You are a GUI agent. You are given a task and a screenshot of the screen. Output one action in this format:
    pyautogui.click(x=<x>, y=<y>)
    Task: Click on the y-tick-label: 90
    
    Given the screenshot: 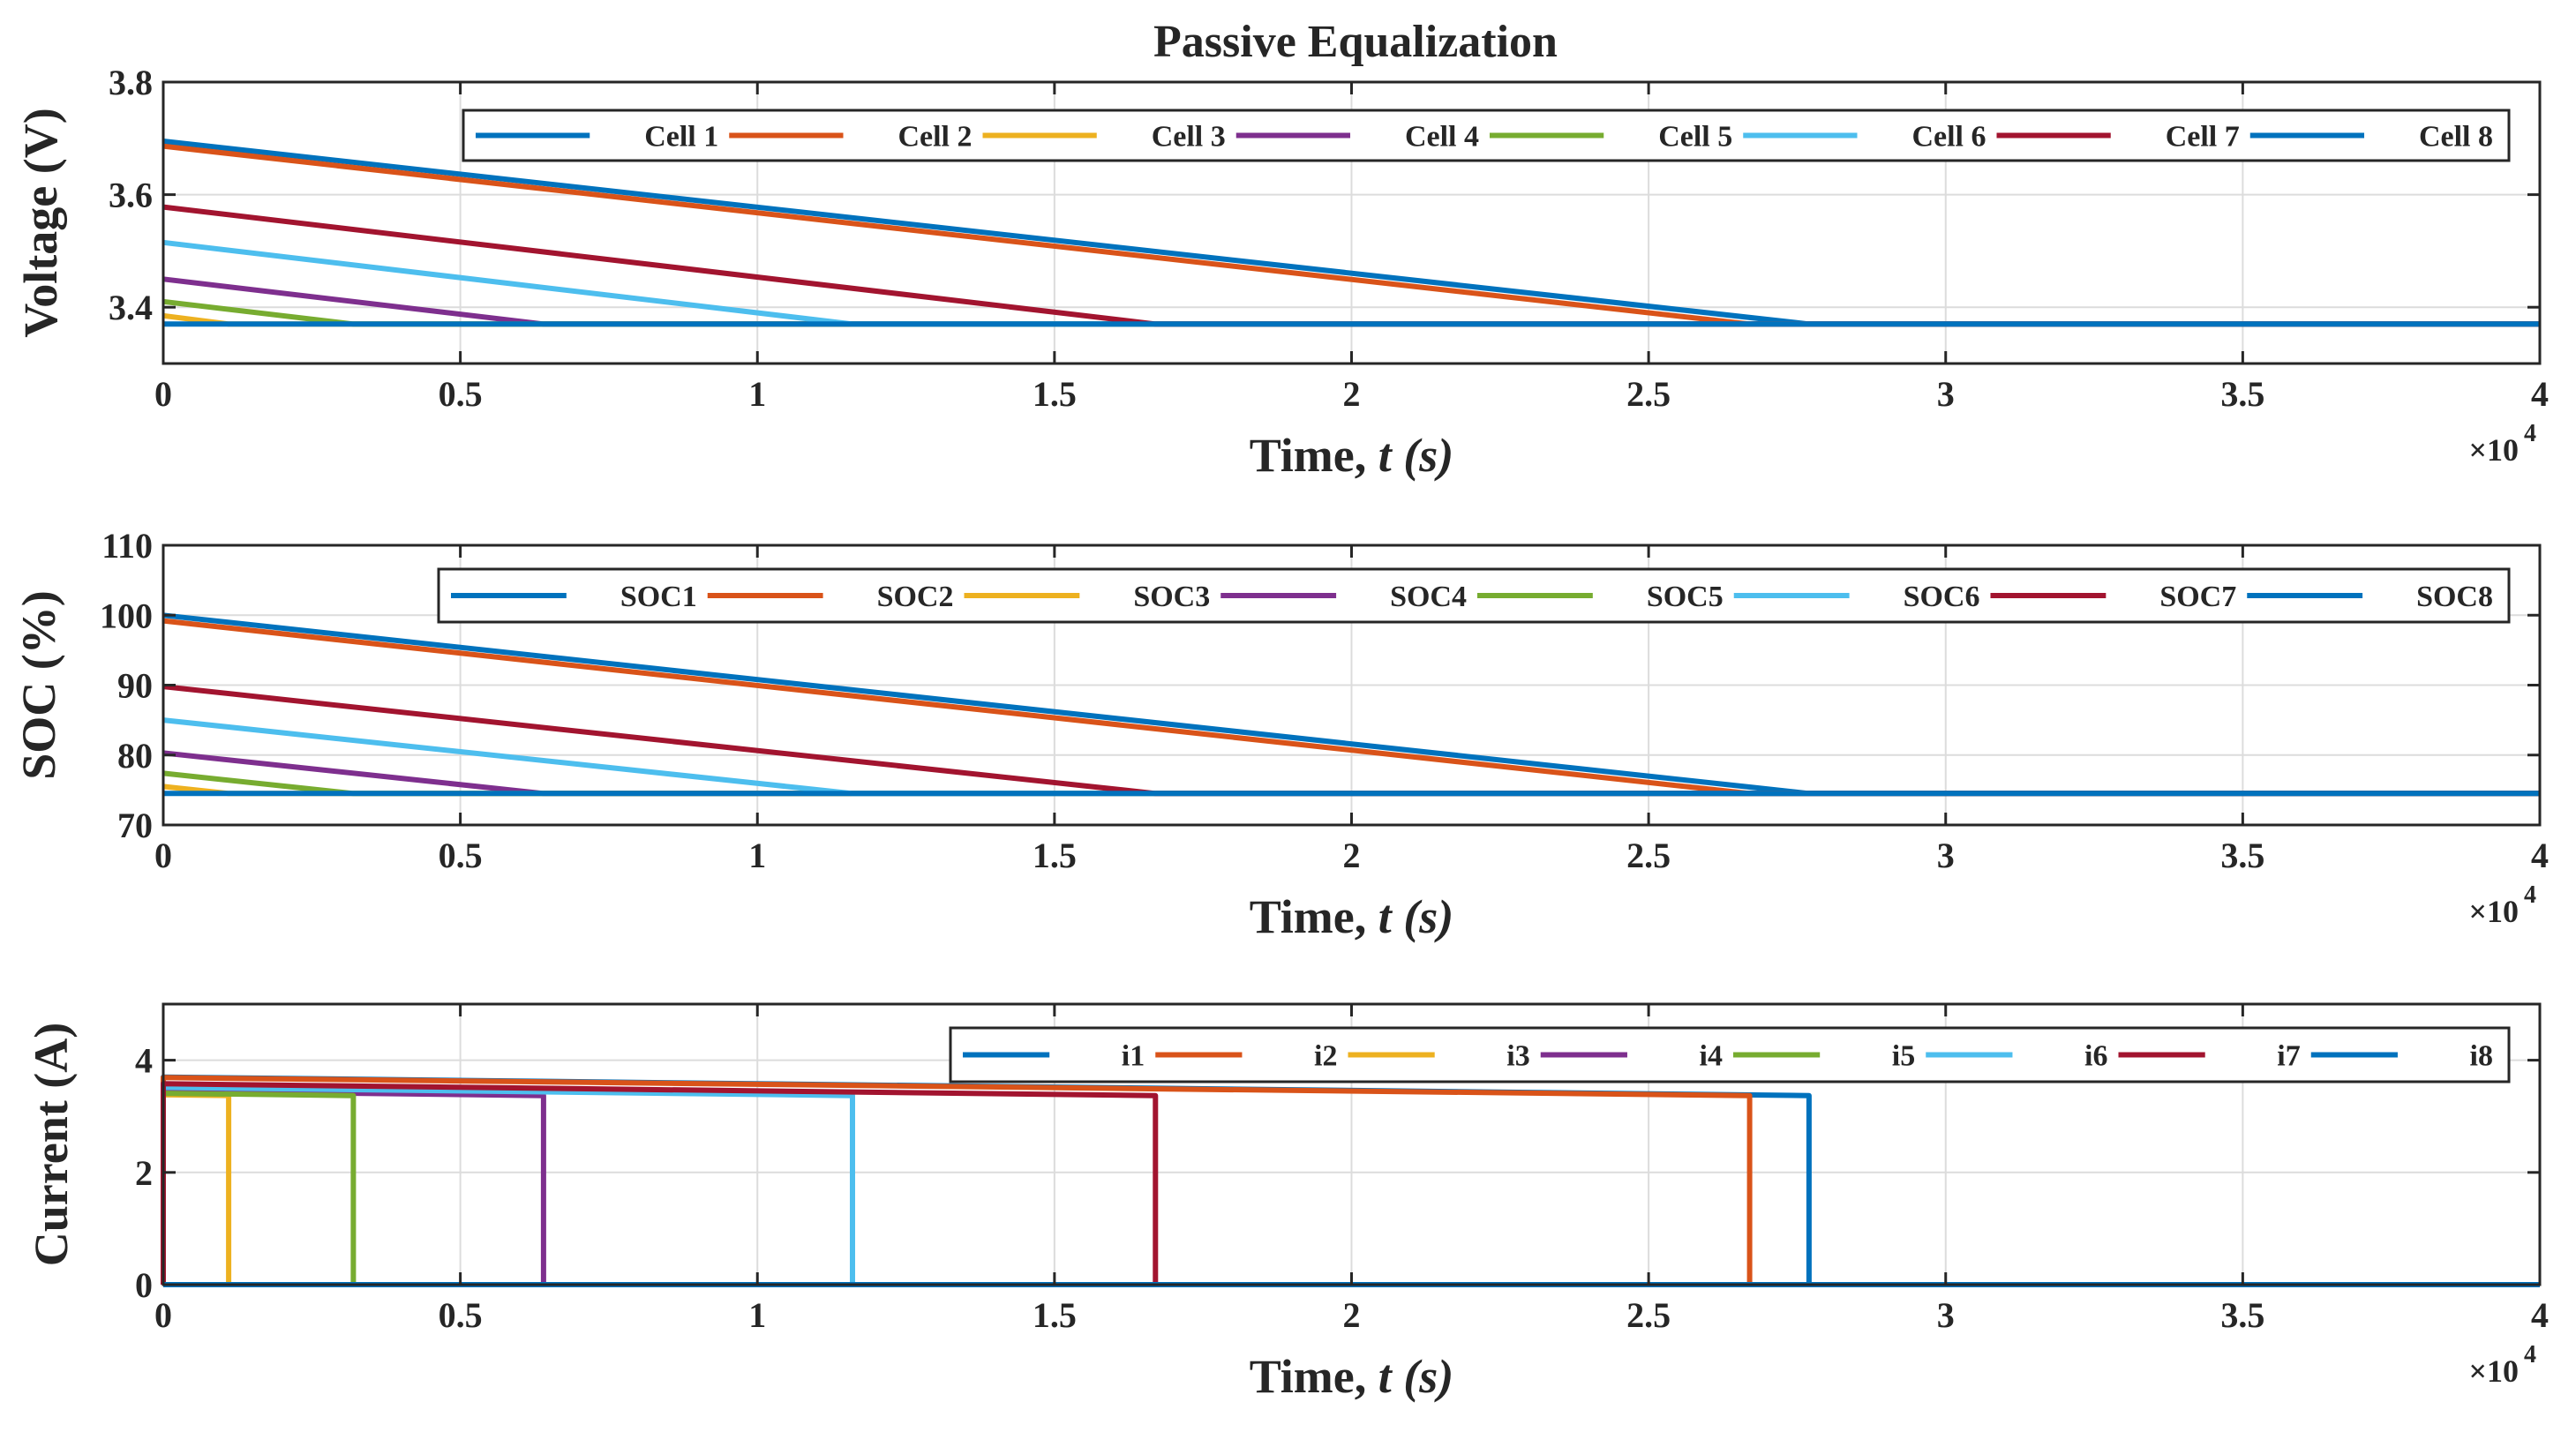 What is the action you would take?
    pyautogui.click(x=135, y=686)
    